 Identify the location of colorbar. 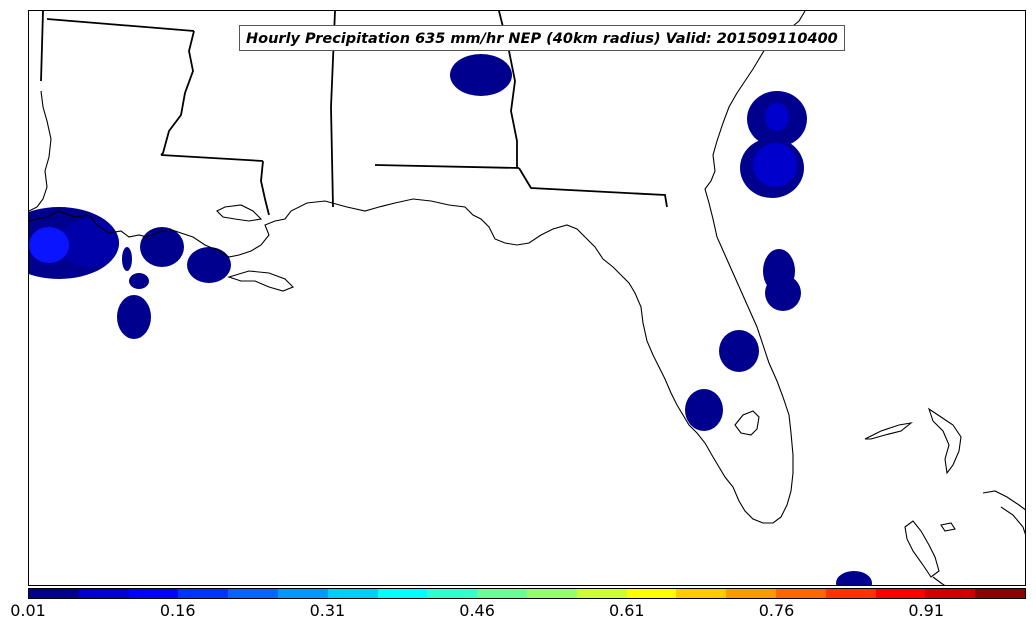
(527, 593).